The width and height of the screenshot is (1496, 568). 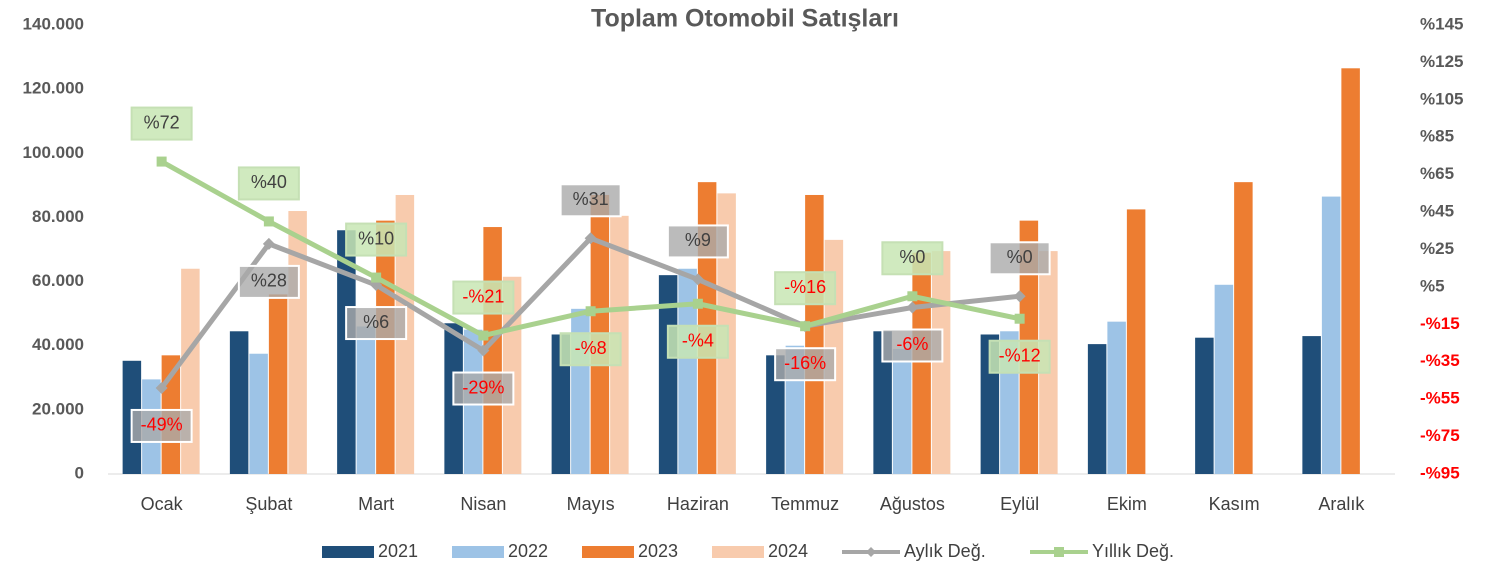 I want to click on y2-tick-label: -%55, so click(x=1440, y=398).